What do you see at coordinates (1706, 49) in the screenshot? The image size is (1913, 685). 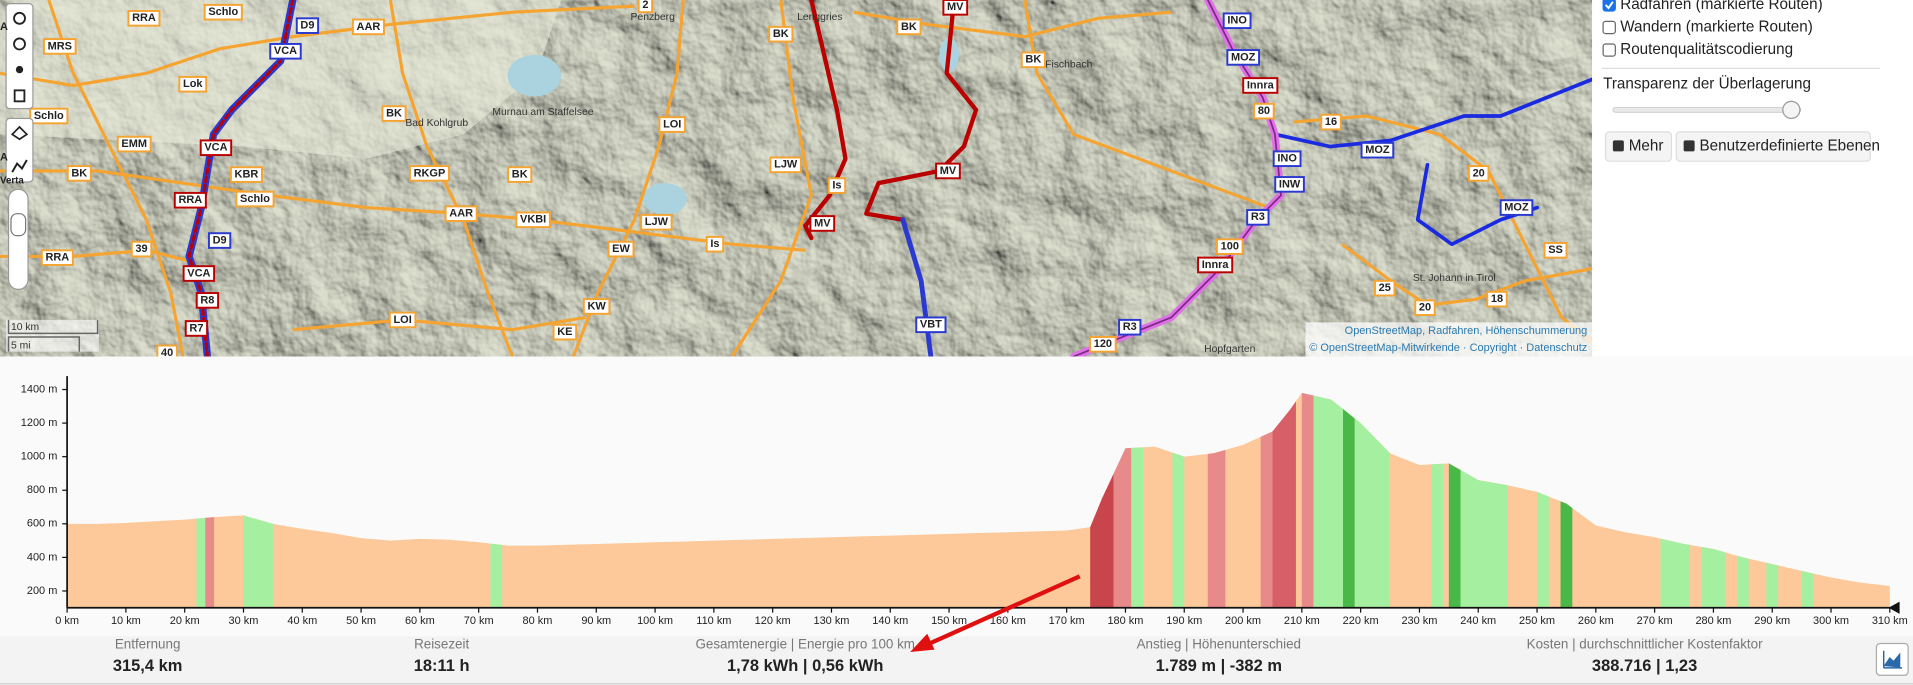 I see `layer-option: Routenqualitätscodierung` at bounding box center [1706, 49].